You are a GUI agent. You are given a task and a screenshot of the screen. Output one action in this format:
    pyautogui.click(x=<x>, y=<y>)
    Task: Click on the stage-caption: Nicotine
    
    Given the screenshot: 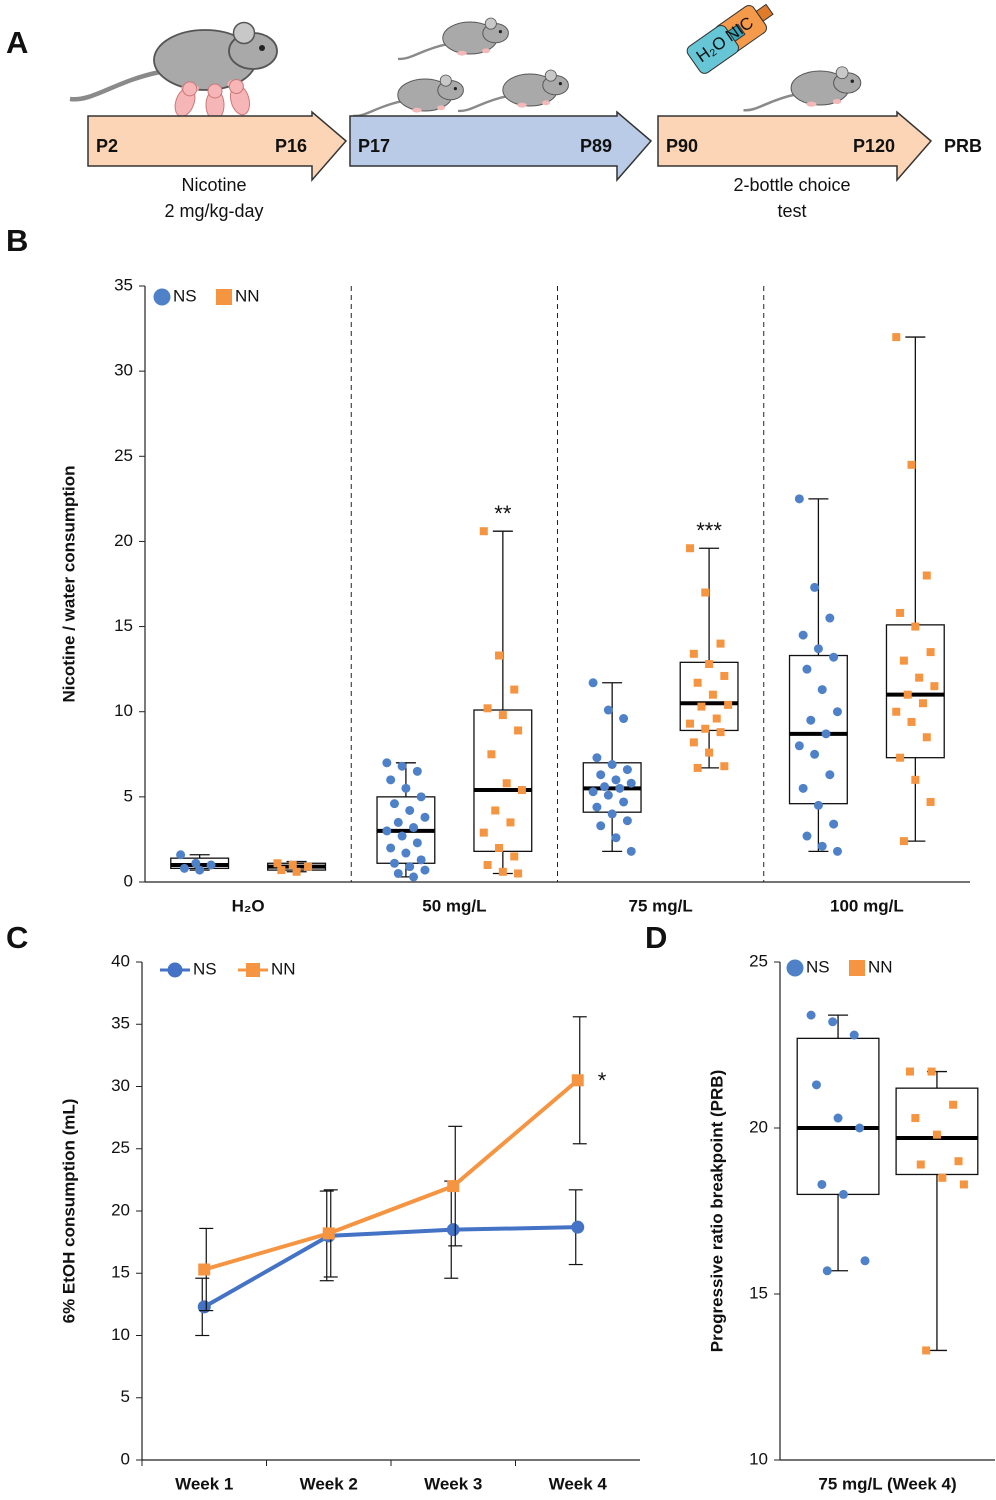 What is the action you would take?
    pyautogui.click(x=213, y=185)
    